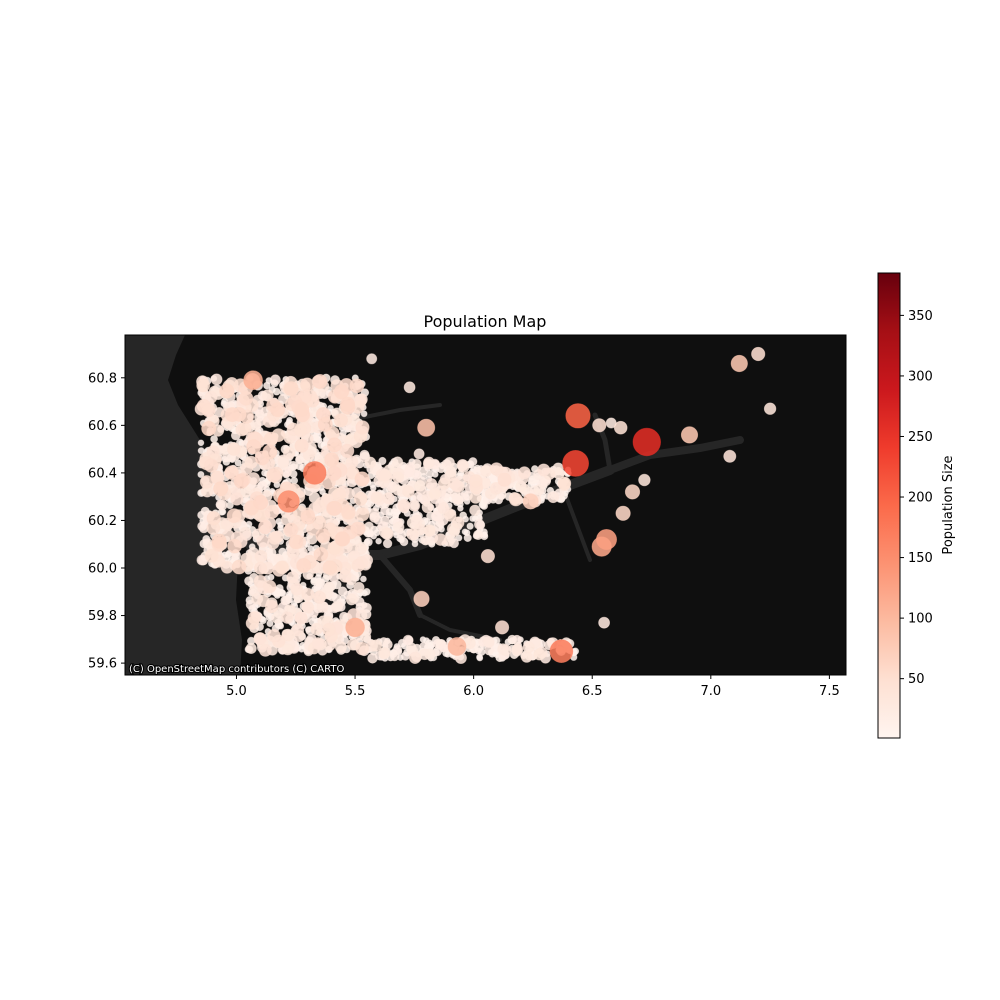  I want to click on colorbar-tick-label: 300, so click(920, 376).